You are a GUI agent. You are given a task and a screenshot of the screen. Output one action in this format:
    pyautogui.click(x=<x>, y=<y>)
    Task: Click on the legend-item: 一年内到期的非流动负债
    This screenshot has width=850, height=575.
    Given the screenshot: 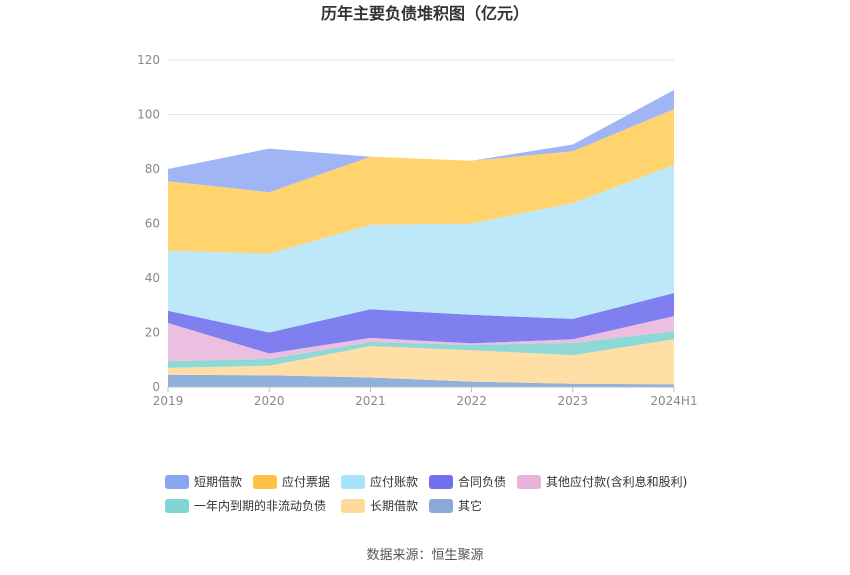 What is the action you would take?
    pyautogui.click(x=245, y=505)
    